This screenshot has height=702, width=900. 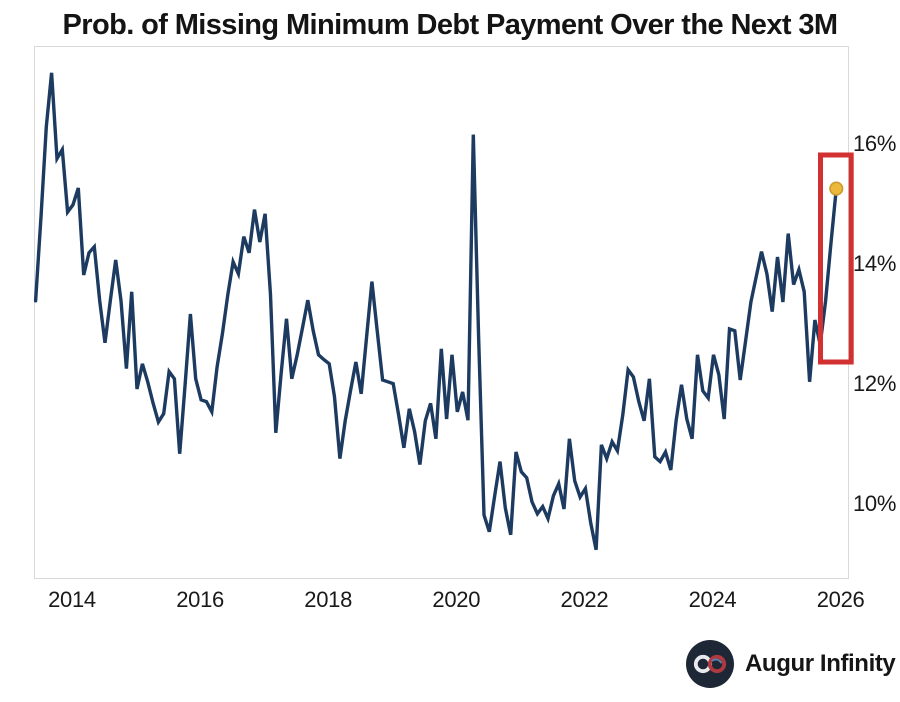 What do you see at coordinates (710, 664) in the screenshot?
I see `infinity-logo-icon` at bounding box center [710, 664].